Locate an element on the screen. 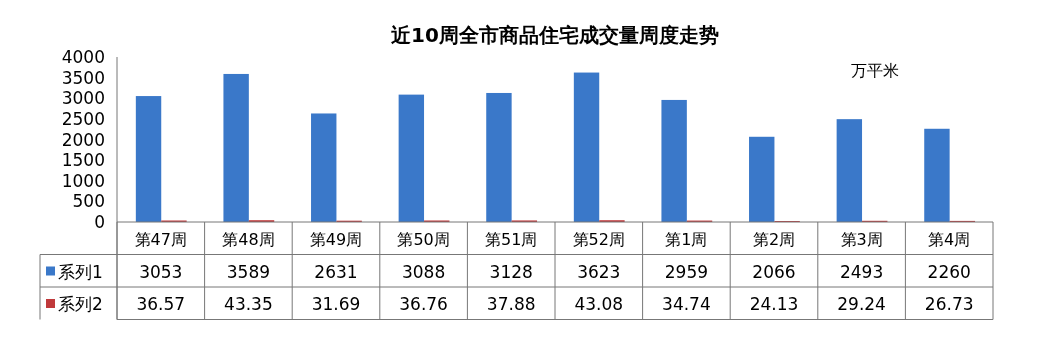 This screenshot has height=344, width=1048. data-label: 3053 is located at coordinates (161, 271).